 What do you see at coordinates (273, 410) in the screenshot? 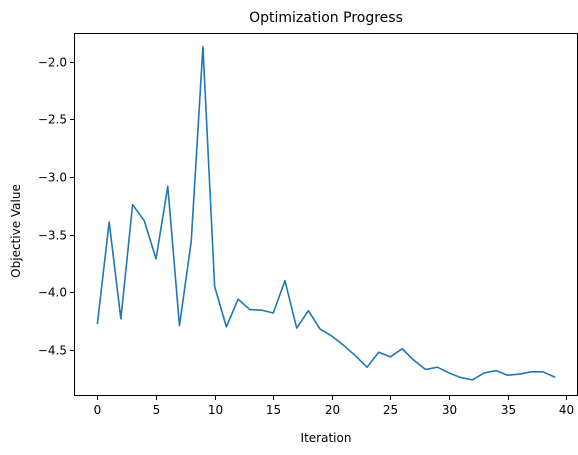
I see `x-tick-label-3: 15` at bounding box center [273, 410].